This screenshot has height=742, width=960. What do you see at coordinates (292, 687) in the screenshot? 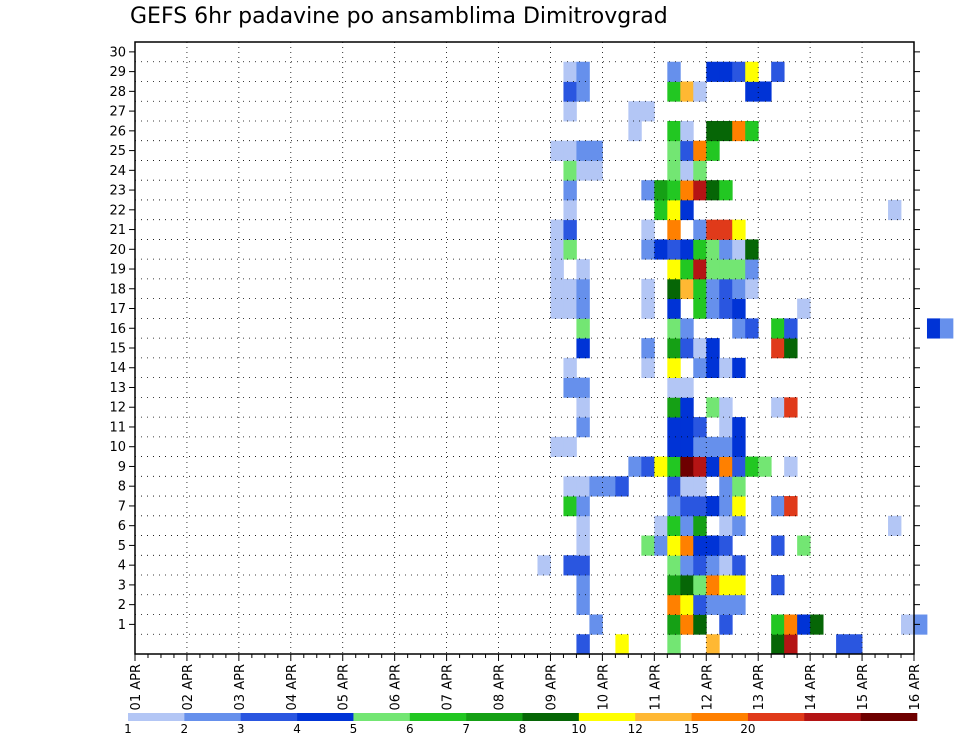
I see `x-tick-label: 04 APR` at bounding box center [292, 687].